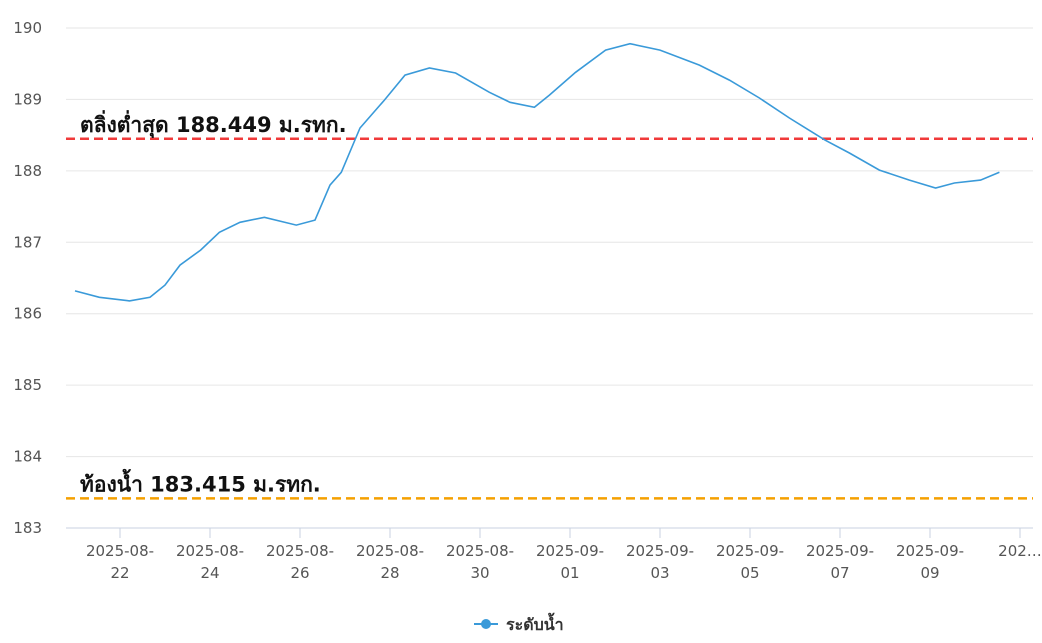 This screenshot has height=643, width=1042. I want to click on legend: ระดับน้ำ, so click(519, 623).